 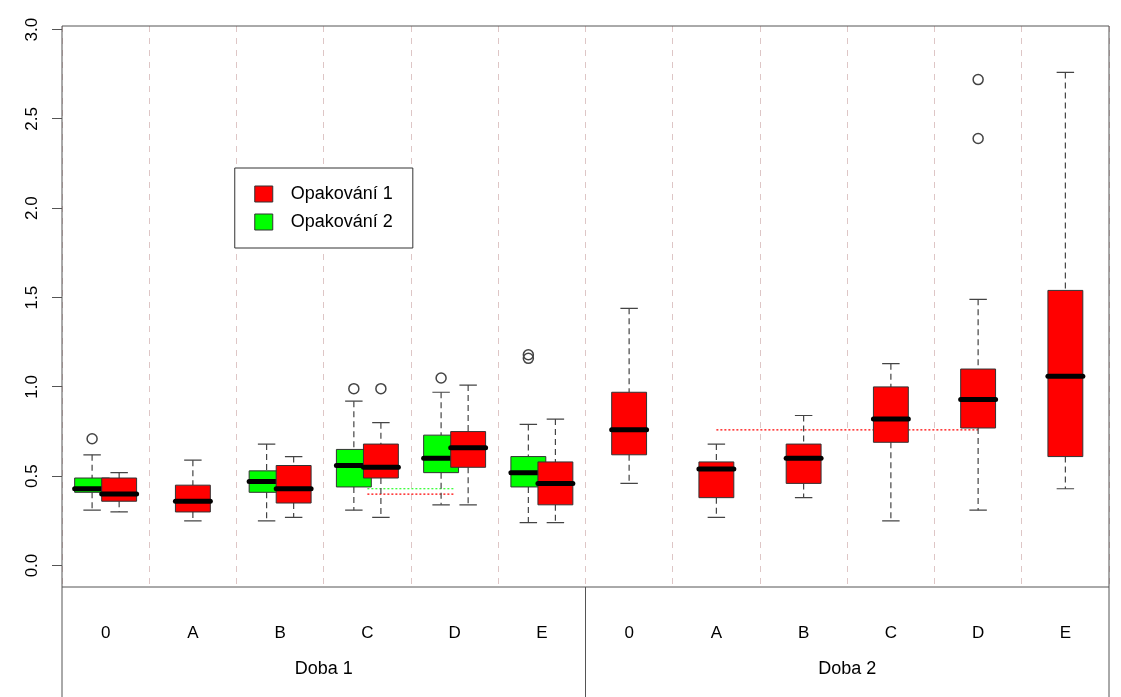 What do you see at coordinates (31, 476) in the screenshot?
I see `y-tick-label: 0.5` at bounding box center [31, 476].